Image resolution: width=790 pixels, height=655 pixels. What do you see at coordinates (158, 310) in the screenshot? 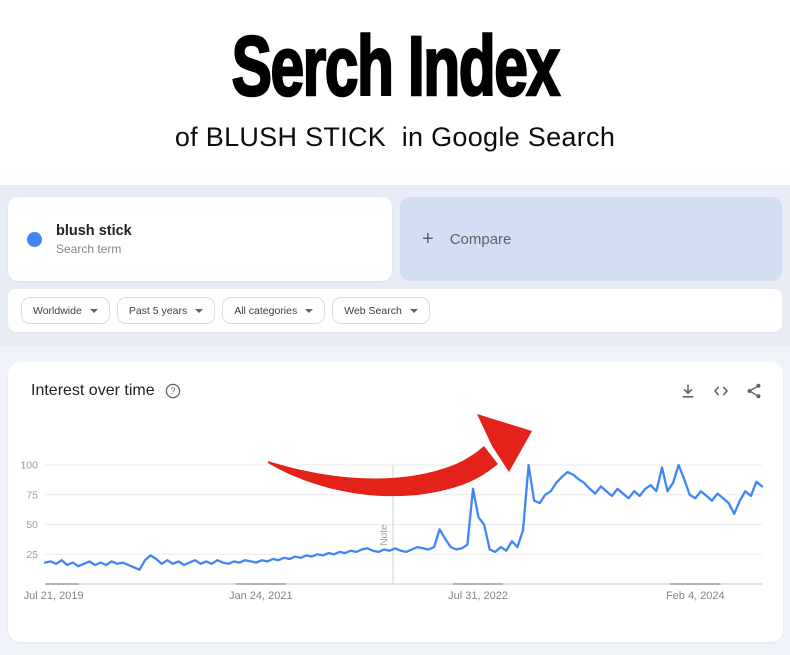
I see `filter-timerange-label: Past 5 years` at bounding box center [158, 310].